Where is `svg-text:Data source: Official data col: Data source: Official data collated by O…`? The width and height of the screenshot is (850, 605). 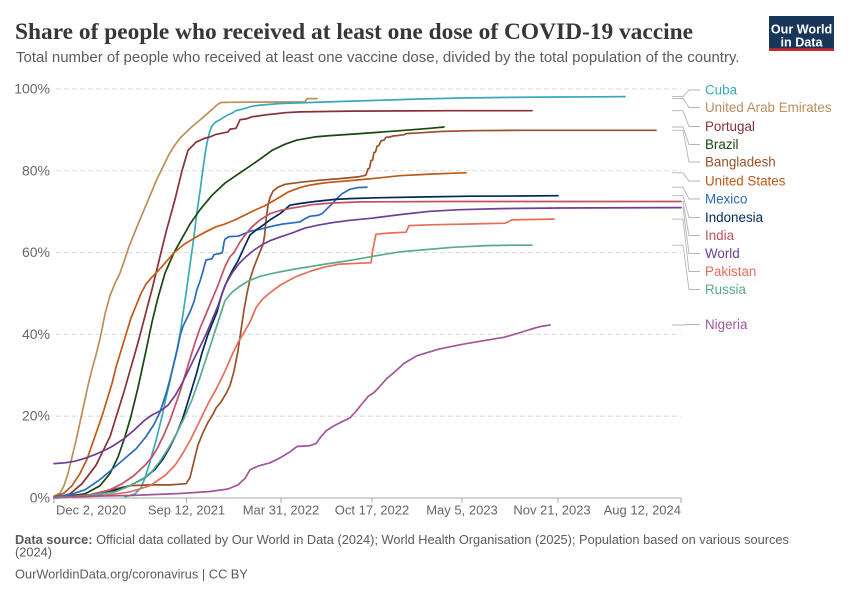 svg-text:Data source: Official data col: Data source: Official data collated by O… is located at coordinates (402, 539).